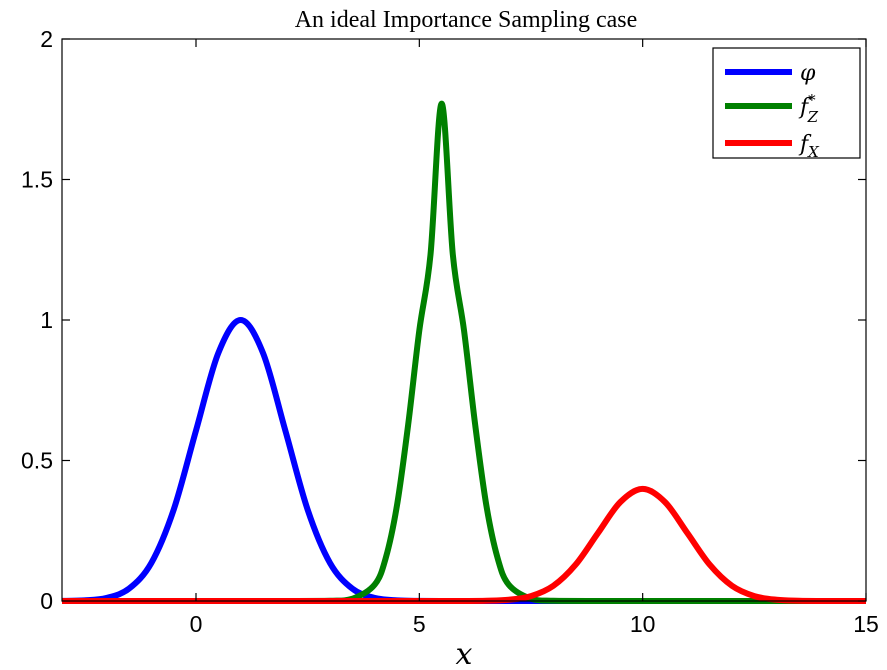 The image size is (887, 670). Describe the element at coordinates (37, 180) in the screenshot. I see `y-tick-label: 1.5` at that location.